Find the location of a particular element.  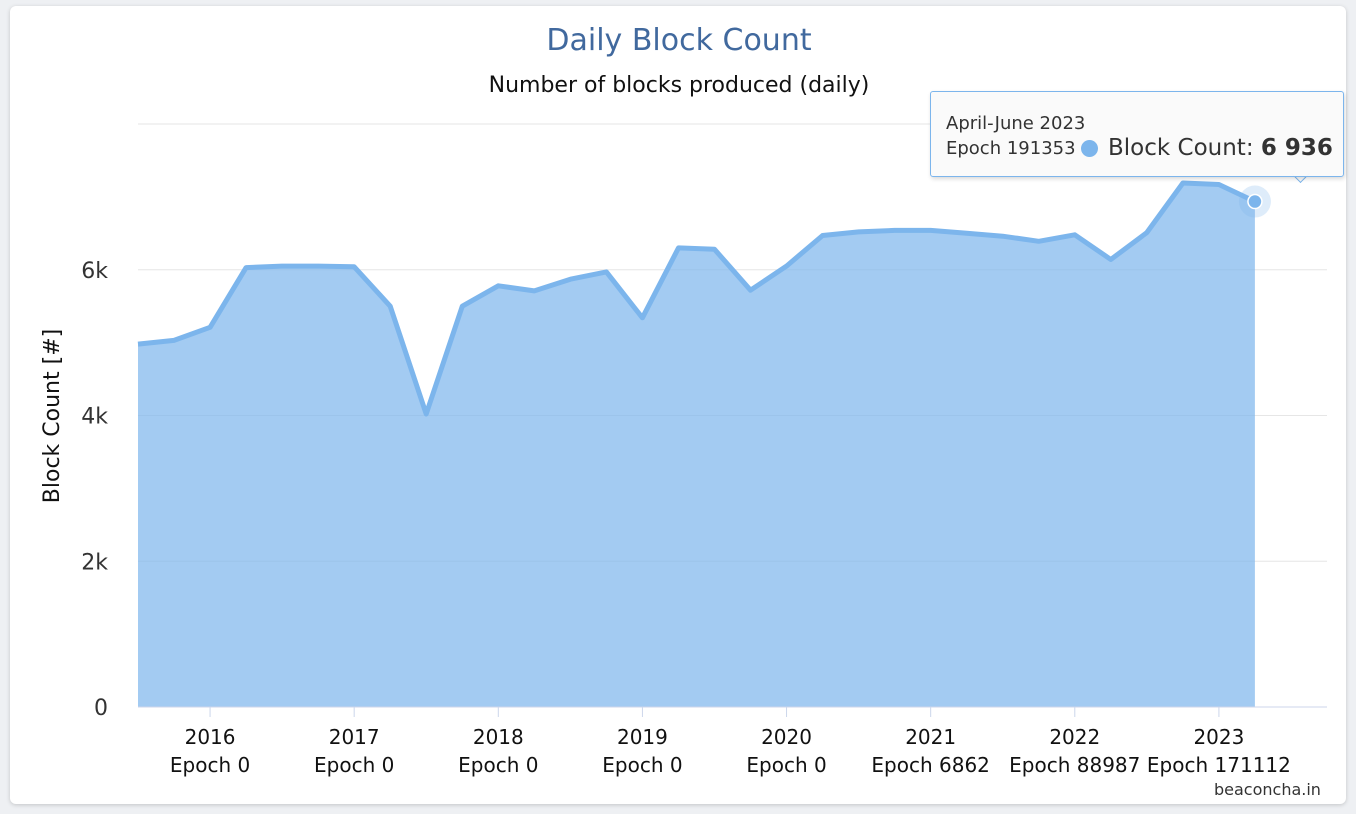

x-tick-year: 2022 is located at coordinates (1074, 737).